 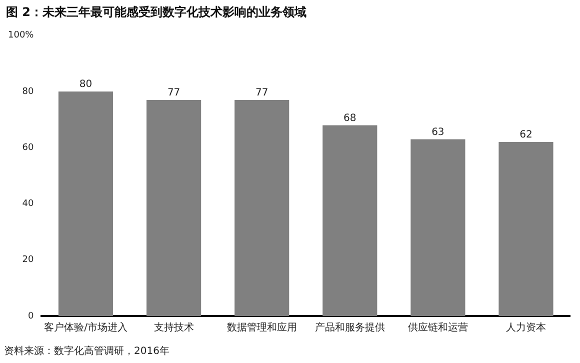 What do you see at coordinates (31, 316) in the screenshot?
I see `y-tick-label: 0` at bounding box center [31, 316].